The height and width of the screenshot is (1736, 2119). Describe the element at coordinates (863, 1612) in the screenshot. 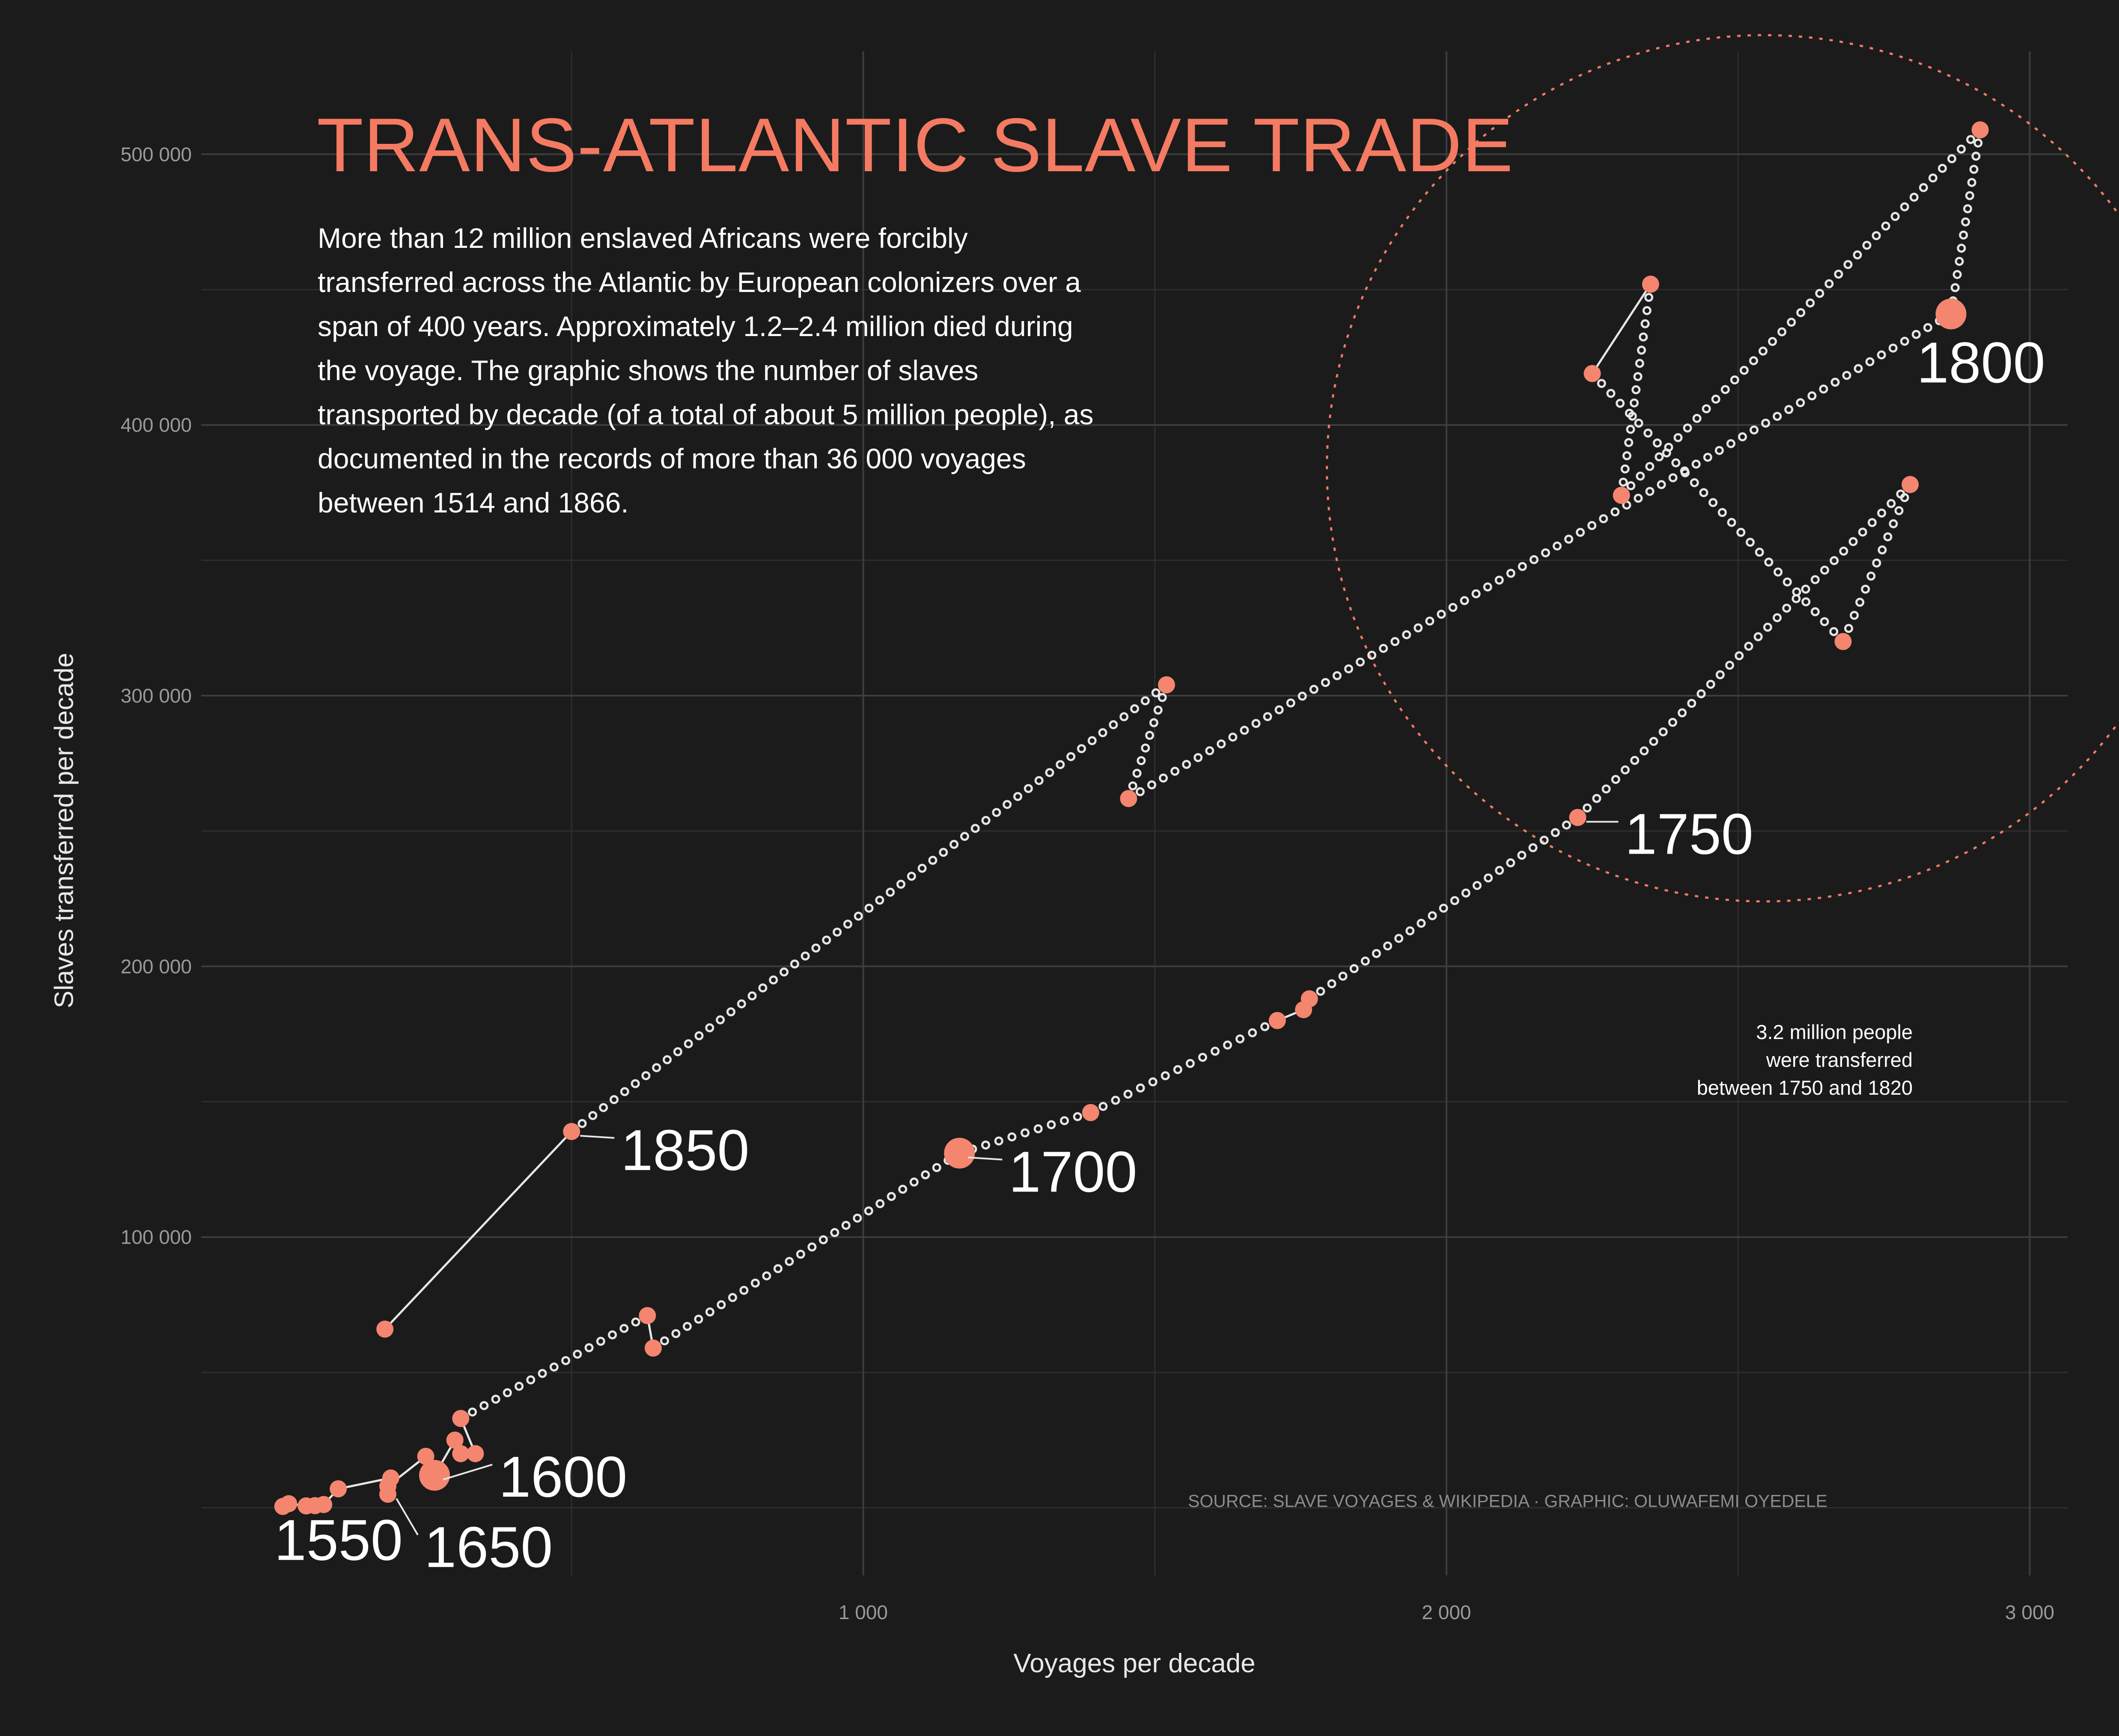

I see `x-tick-label: 1 000` at that location.